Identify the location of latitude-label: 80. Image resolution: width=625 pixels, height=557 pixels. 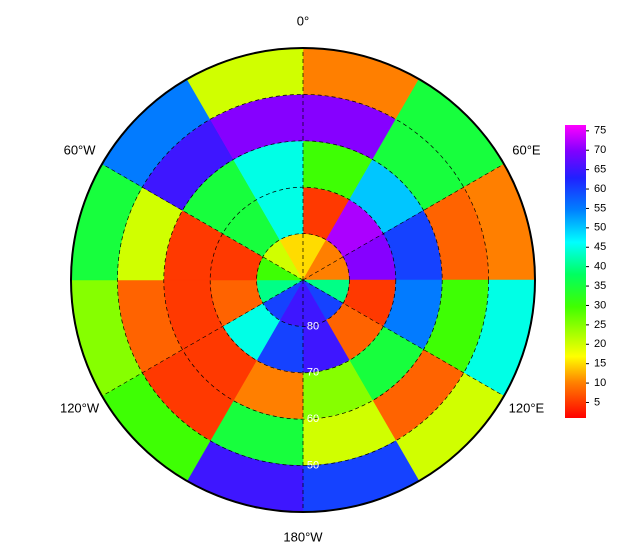
(313, 326).